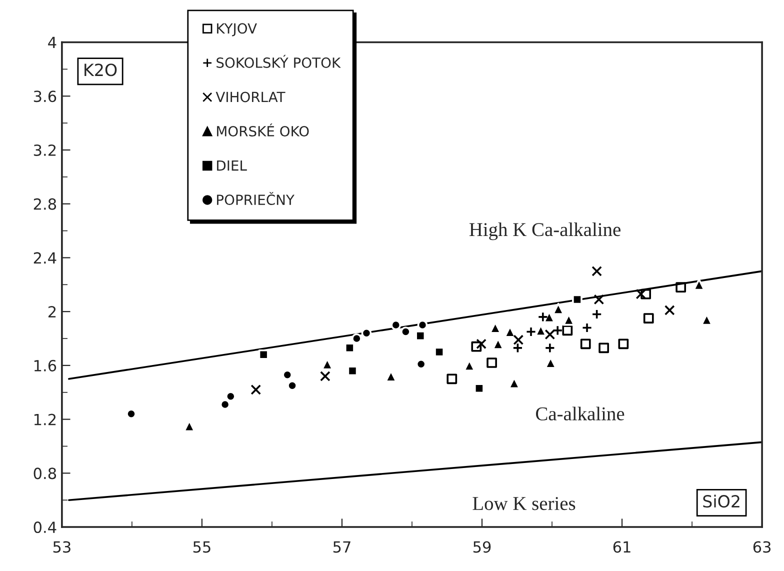 This screenshot has height=571, width=784. What do you see at coordinates (524, 503) in the screenshot?
I see `annotation: Low K series` at bounding box center [524, 503].